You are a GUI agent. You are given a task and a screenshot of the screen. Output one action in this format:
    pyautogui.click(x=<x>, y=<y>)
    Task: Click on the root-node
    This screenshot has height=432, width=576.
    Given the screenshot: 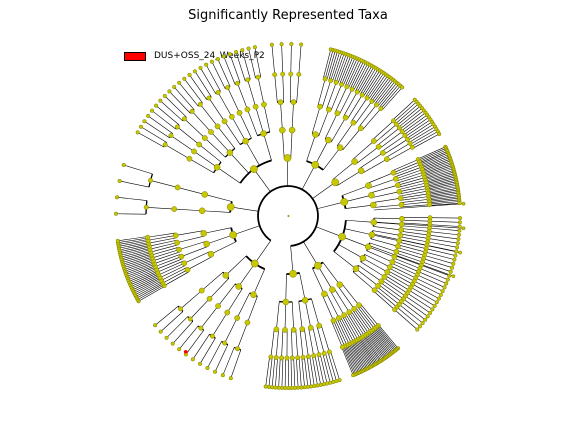 What is the action you would take?
    pyautogui.click(x=288, y=216)
    